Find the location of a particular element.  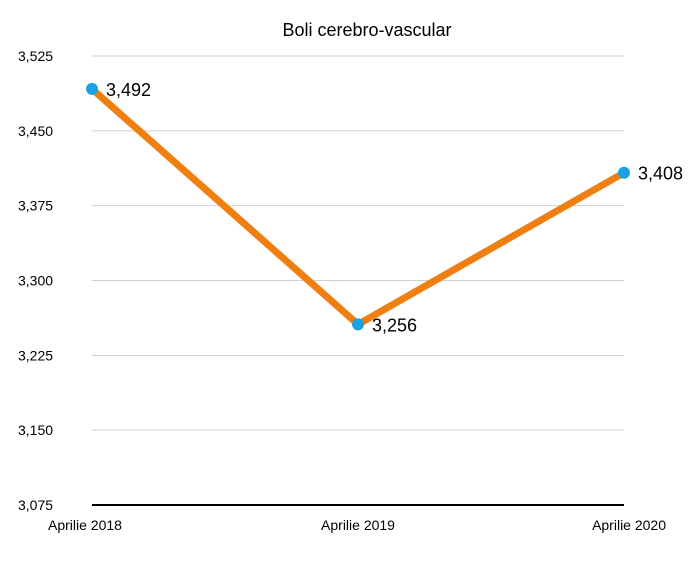

data-label: 3,256 is located at coordinates (394, 325).